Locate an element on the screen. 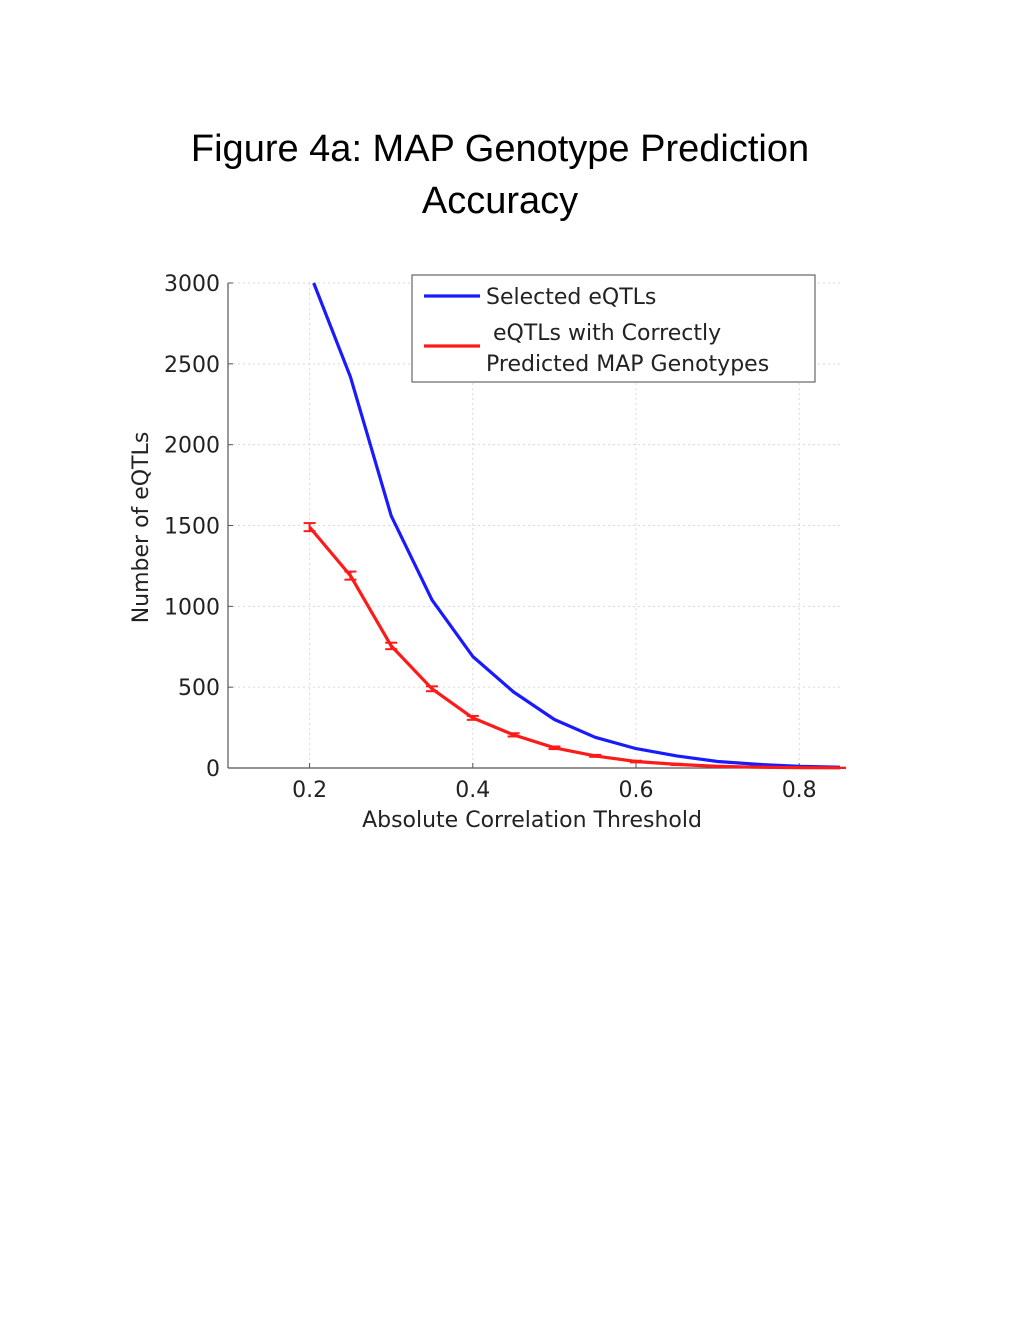  y-tick-label: 1000 is located at coordinates (192, 607).